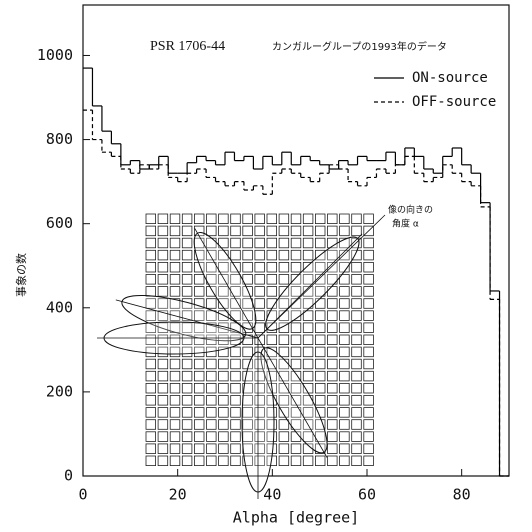  I want to click on legend-label: OFF-source, so click(454, 102).